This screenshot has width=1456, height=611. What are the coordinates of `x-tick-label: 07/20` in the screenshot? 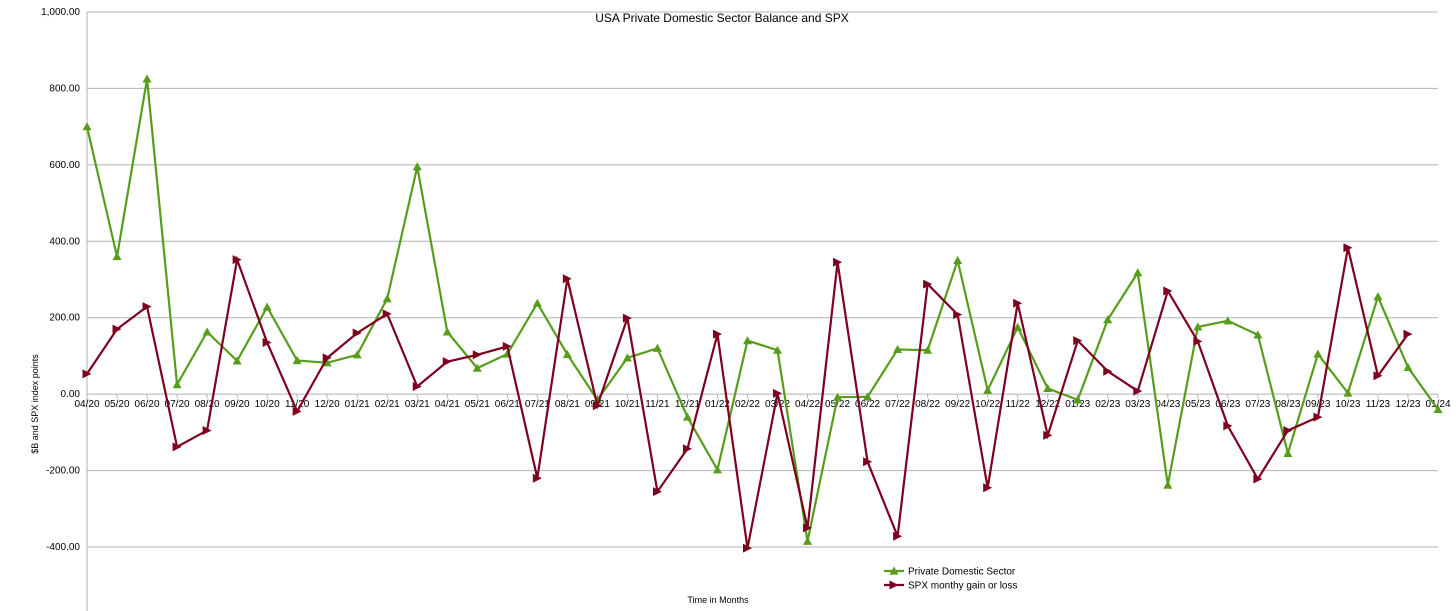 It's located at (177, 404).